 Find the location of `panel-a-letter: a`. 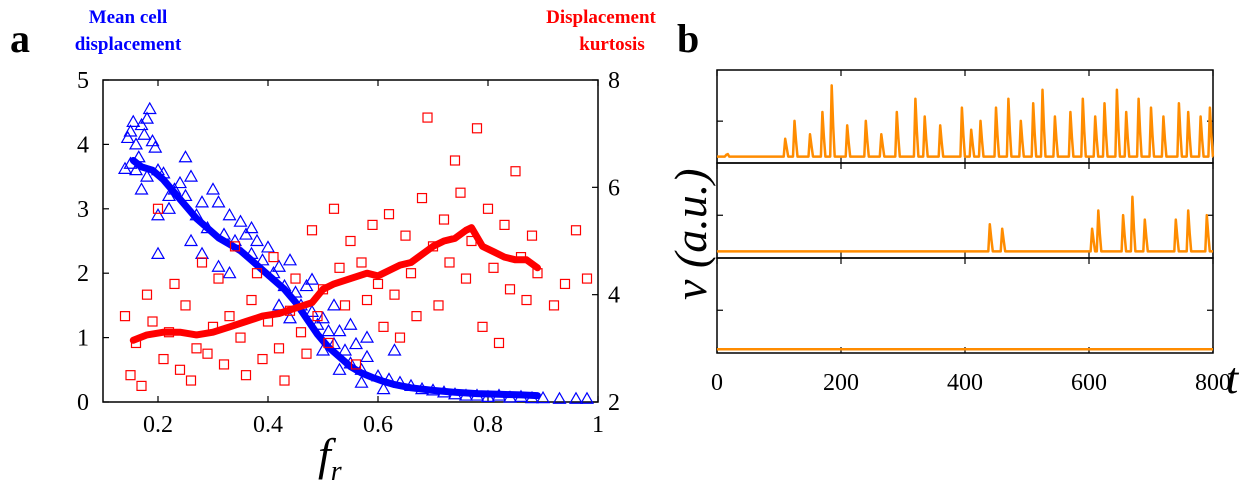

panel-a-letter: a is located at coordinates (20, 38).